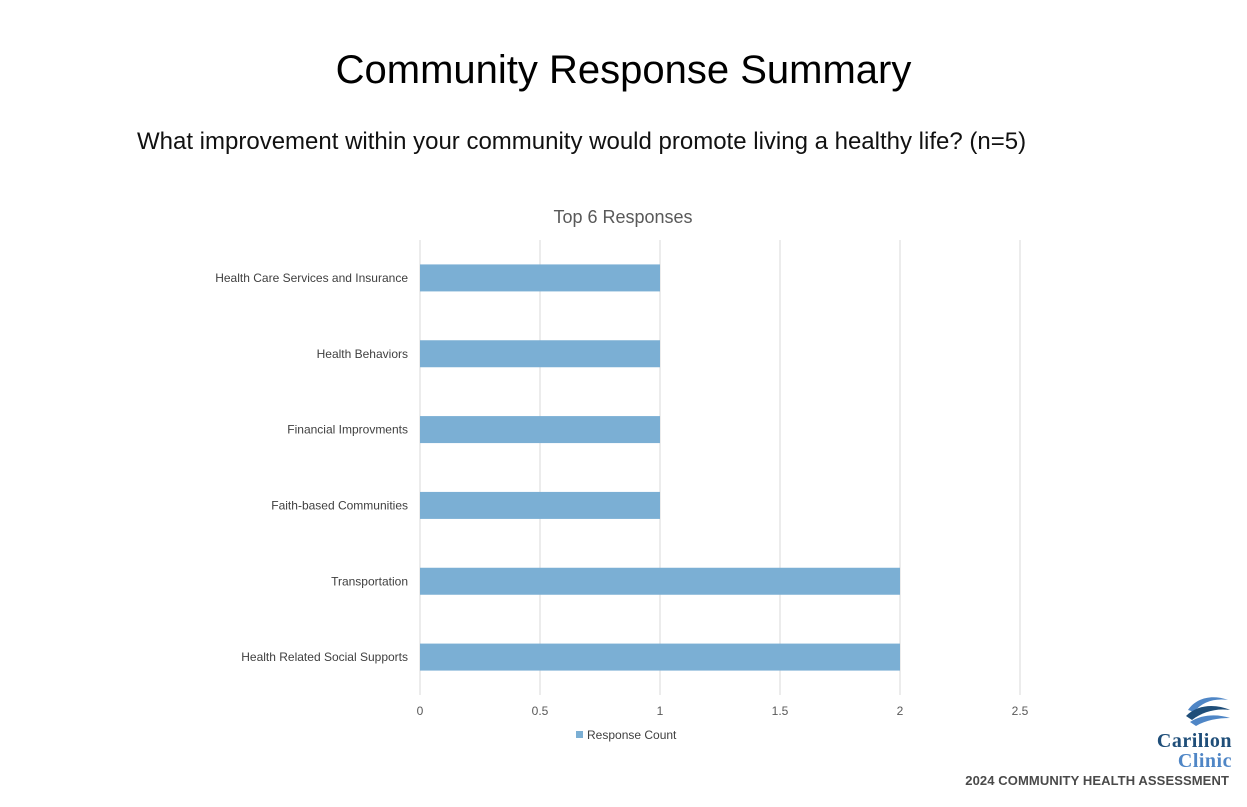 The width and height of the screenshot is (1247, 807). I want to click on chart-title: Top 6 Responses, so click(622, 217).